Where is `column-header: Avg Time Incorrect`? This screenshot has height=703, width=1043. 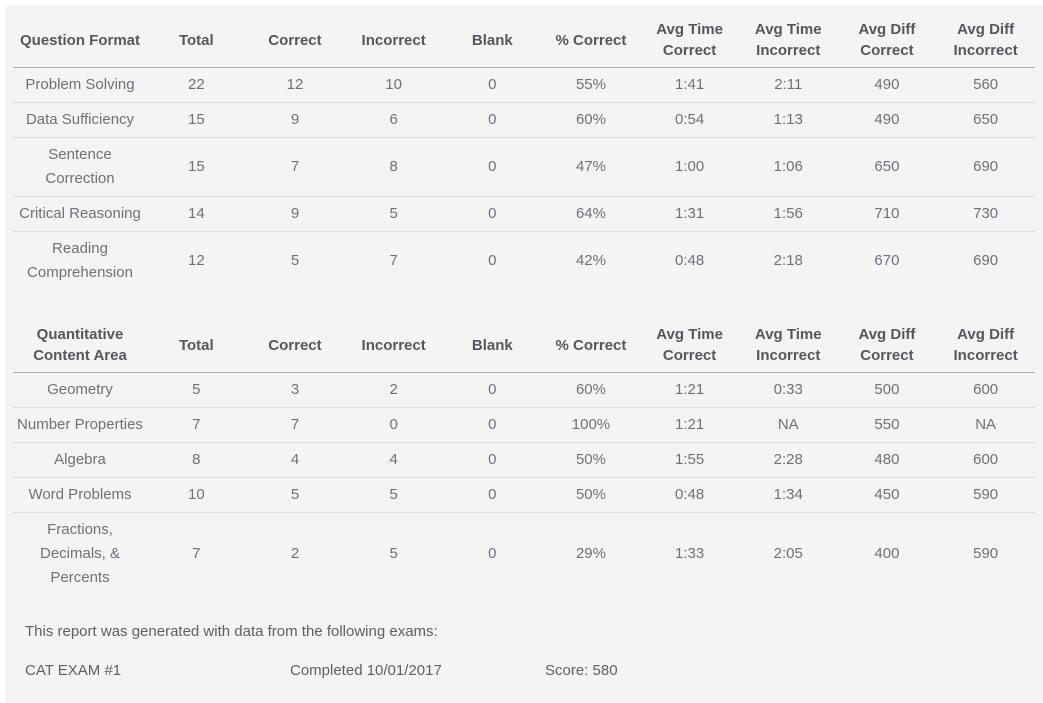
column-header: Avg Time Incorrect is located at coordinates (788, 40).